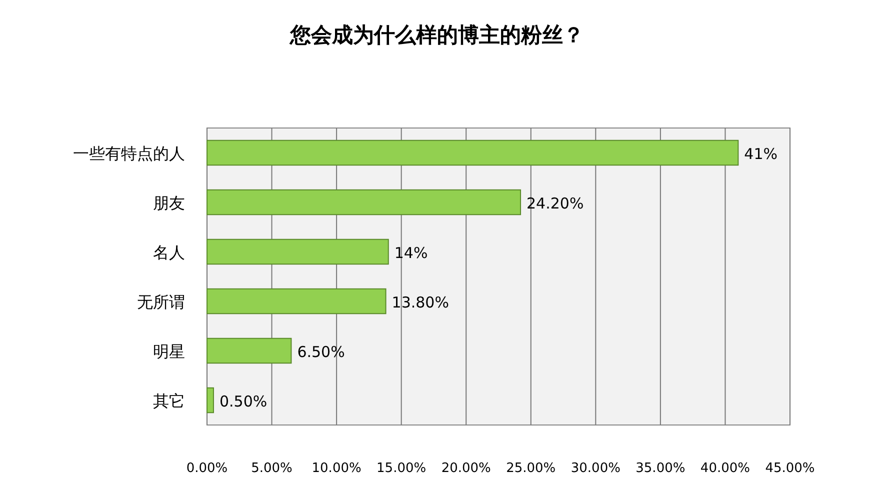 The image size is (875, 504). I want to click on data-label: 24.20%, so click(555, 203).